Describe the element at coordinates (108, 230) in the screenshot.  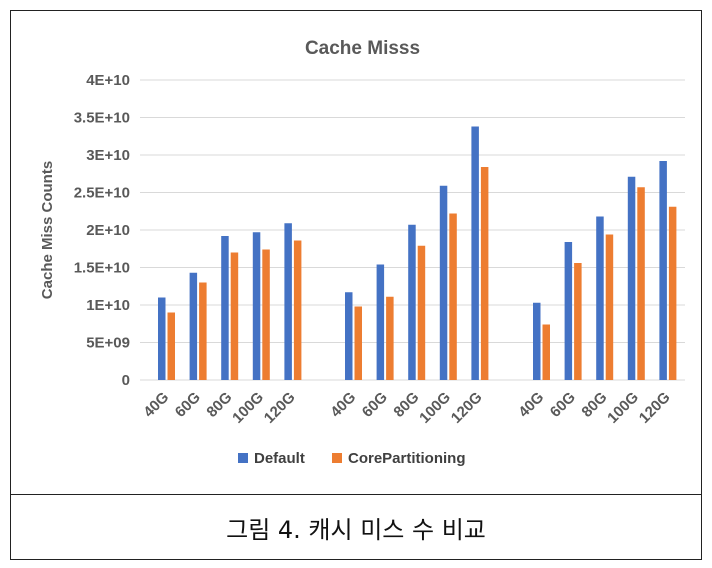
I see `y-tick-label: 2E+10` at that location.